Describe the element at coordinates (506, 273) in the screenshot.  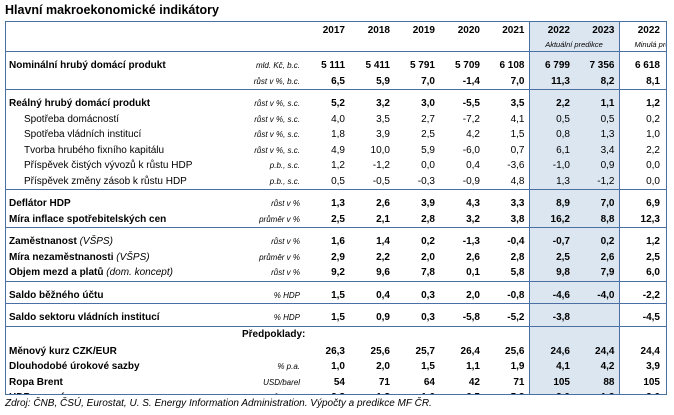
I see `value-cell: 5,8` at that location.